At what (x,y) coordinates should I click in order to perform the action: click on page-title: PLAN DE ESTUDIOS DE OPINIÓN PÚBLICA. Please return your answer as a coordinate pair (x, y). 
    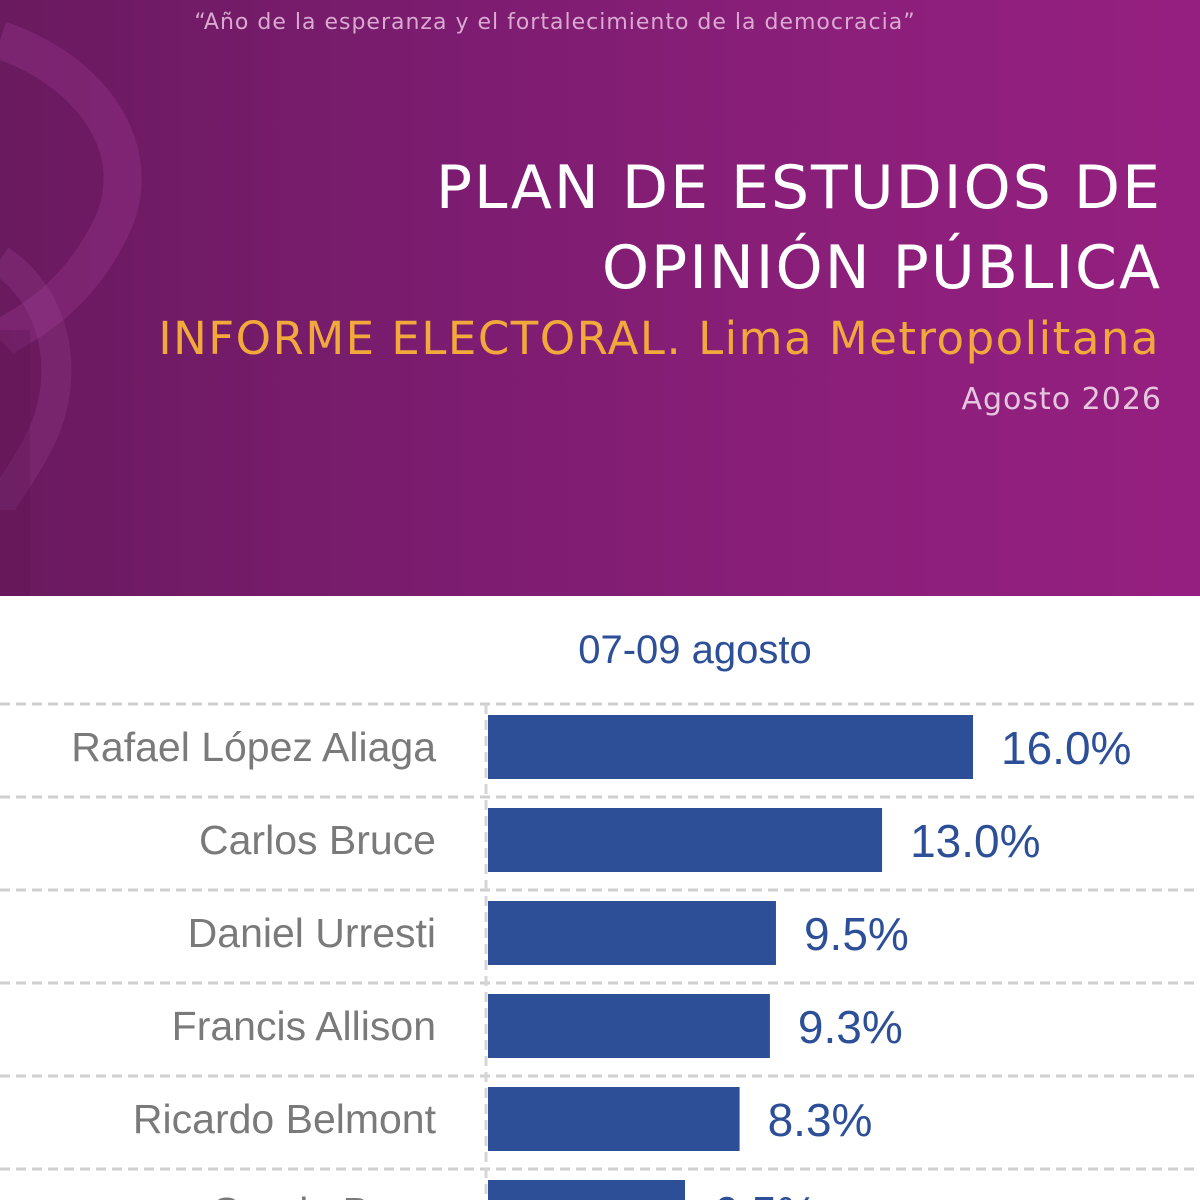
    Looking at the image, I should click on (799, 228).